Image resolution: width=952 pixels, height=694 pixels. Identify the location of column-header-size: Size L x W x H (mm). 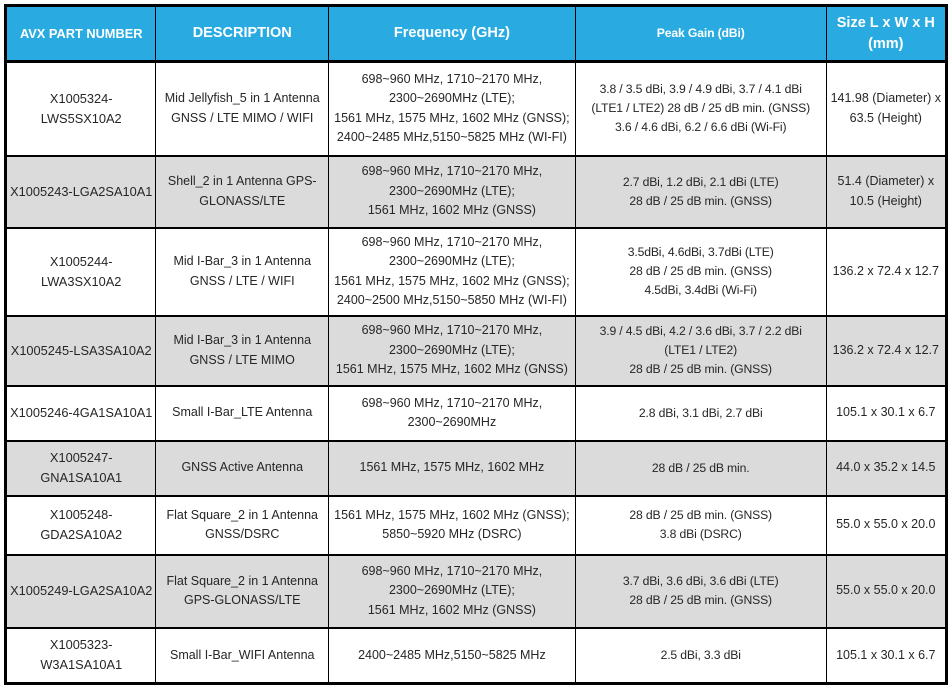
(886, 33).